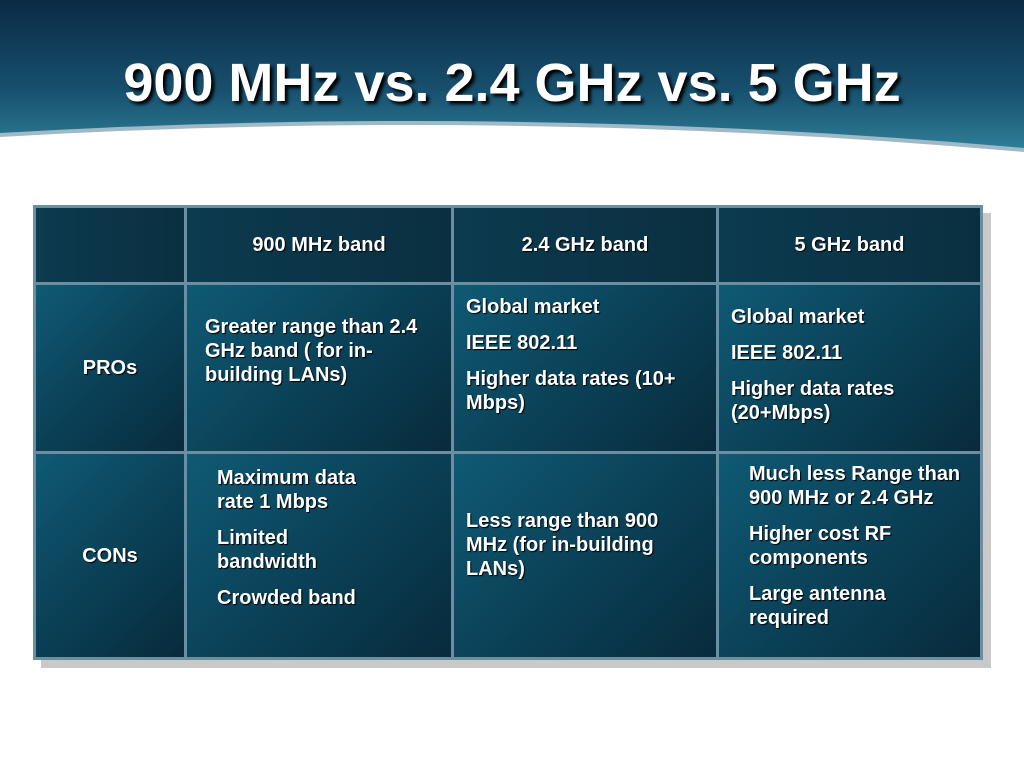 The image size is (1024, 768). What do you see at coordinates (319, 245) in the screenshot?
I see `header-cell: 900 MHz band` at bounding box center [319, 245].